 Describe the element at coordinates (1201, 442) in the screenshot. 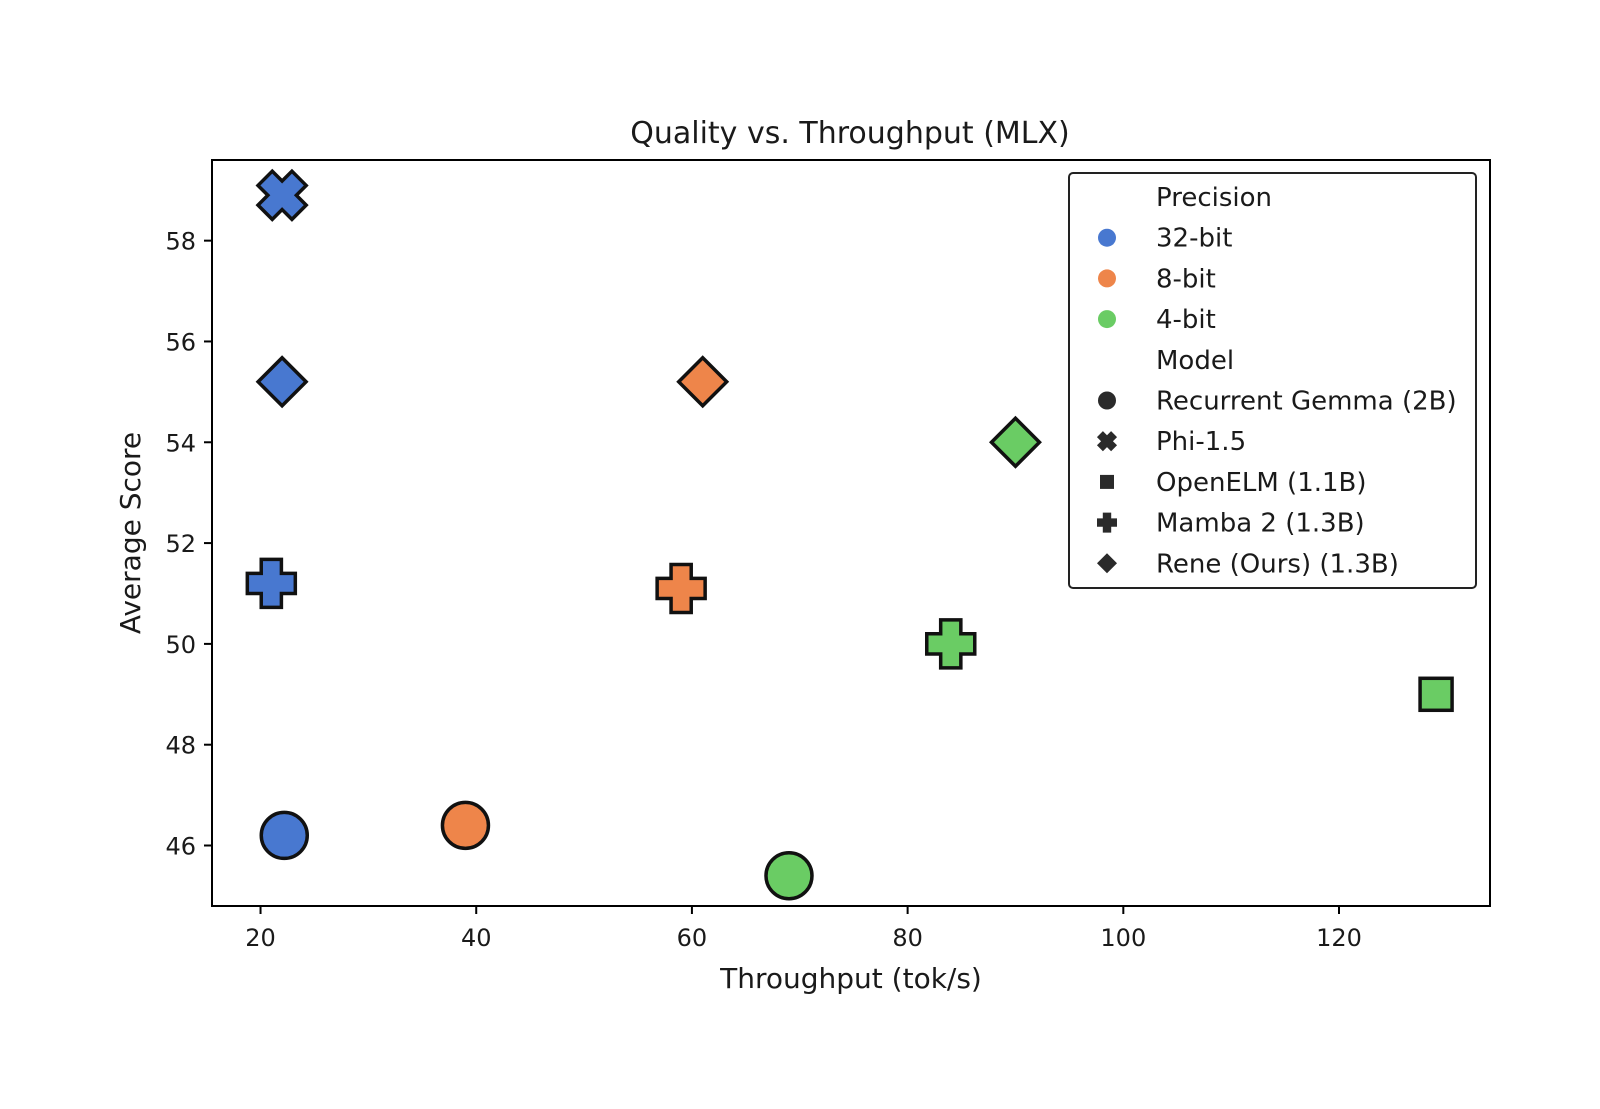

I see `legend-item-label: Phi-1.5` at that location.